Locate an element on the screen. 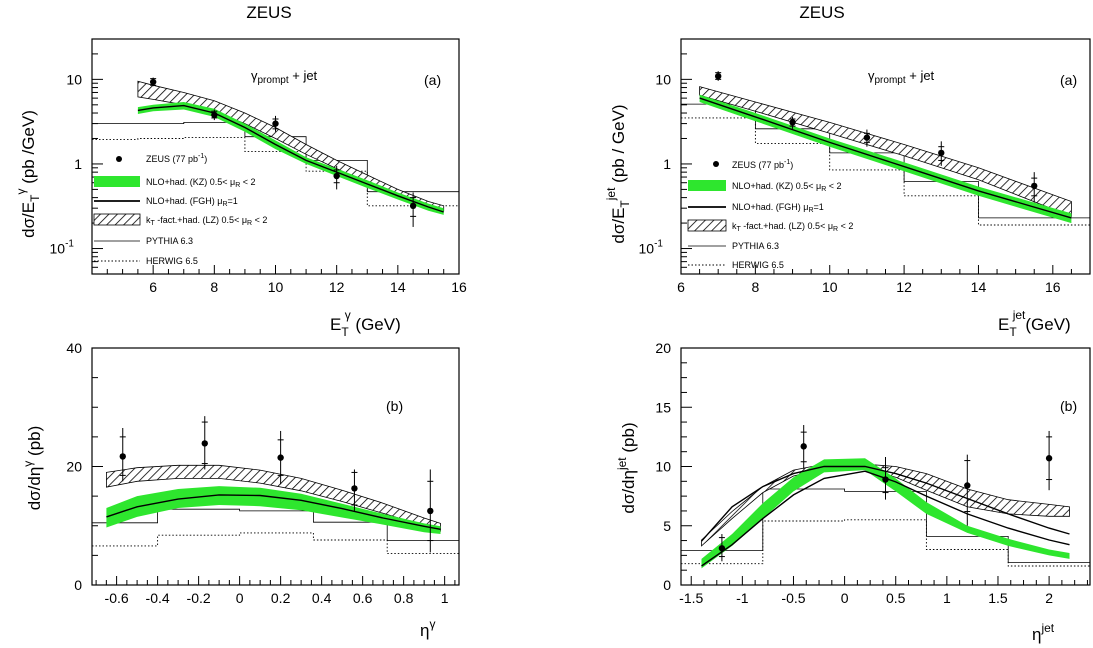  p4-y-tick-label: 0 is located at coordinates (667, 585).